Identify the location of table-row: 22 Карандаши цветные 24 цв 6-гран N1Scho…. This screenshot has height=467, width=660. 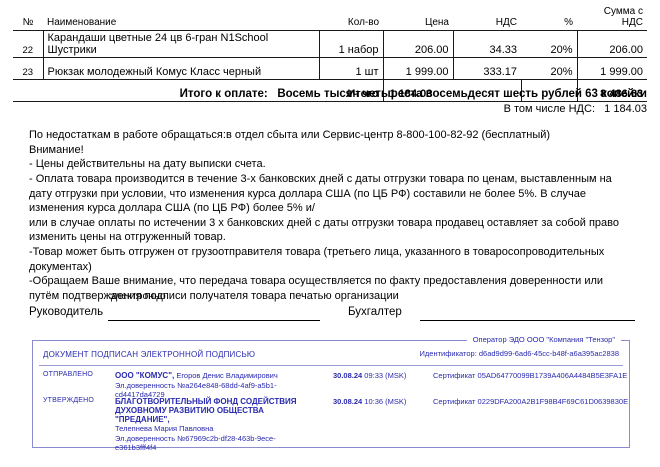
(330, 44).